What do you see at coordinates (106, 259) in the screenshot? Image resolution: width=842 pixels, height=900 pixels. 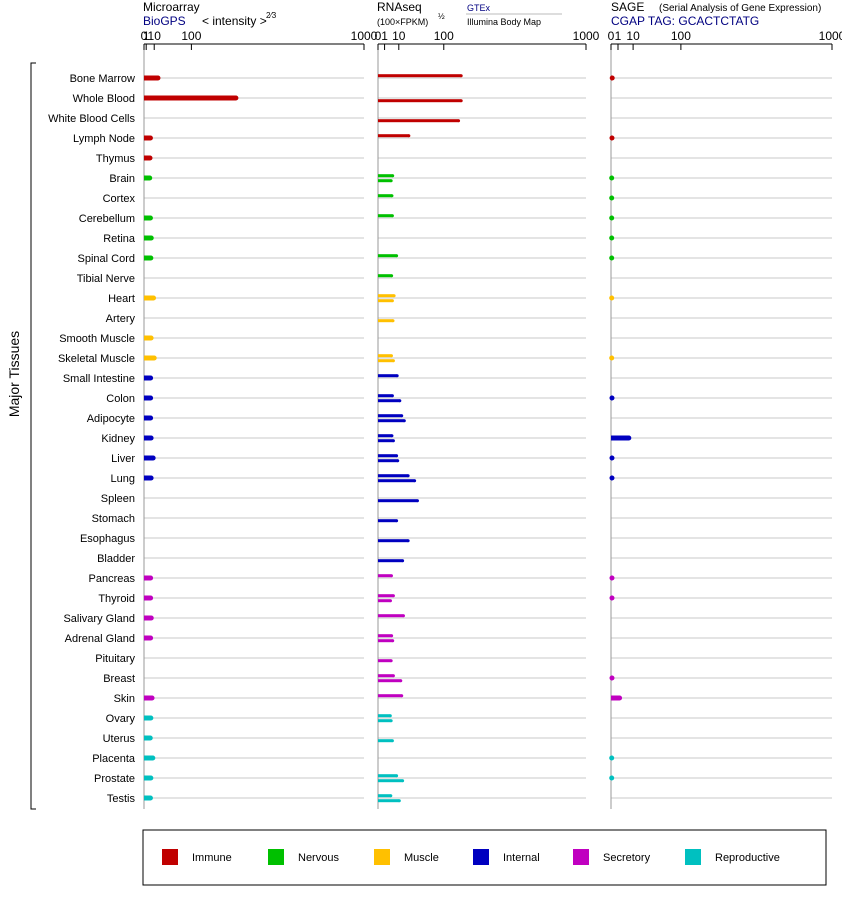 I see `category-label: Spinal Cord` at bounding box center [106, 259].